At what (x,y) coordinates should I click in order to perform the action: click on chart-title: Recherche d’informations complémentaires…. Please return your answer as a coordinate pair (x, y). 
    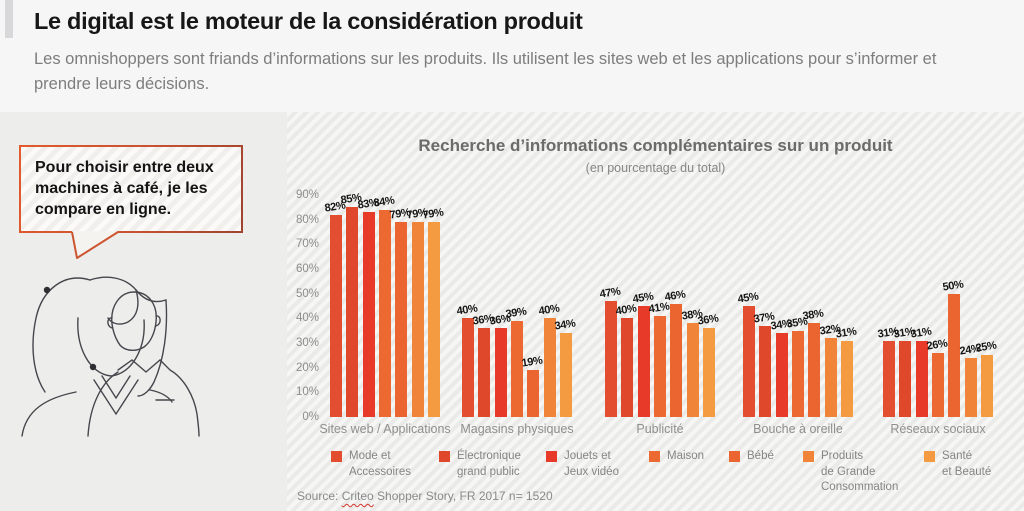
    Looking at the image, I should click on (655, 145).